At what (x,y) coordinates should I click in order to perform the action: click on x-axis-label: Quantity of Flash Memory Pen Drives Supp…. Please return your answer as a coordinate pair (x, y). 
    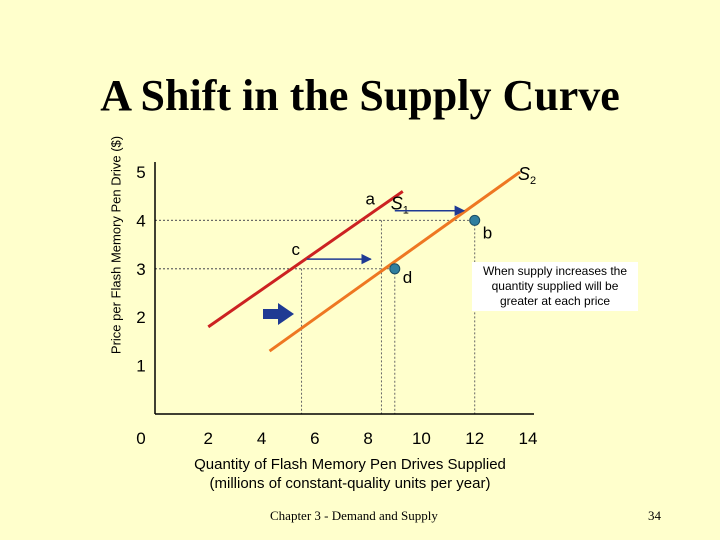
    Looking at the image, I should click on (350, 474).